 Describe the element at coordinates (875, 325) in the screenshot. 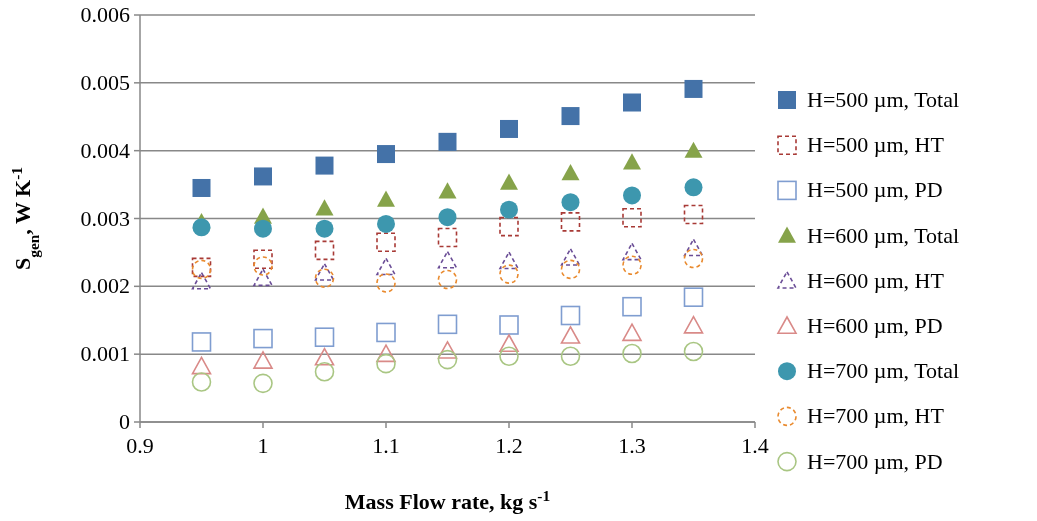

I see `legend-label: H=600 µm, PD` at that location.